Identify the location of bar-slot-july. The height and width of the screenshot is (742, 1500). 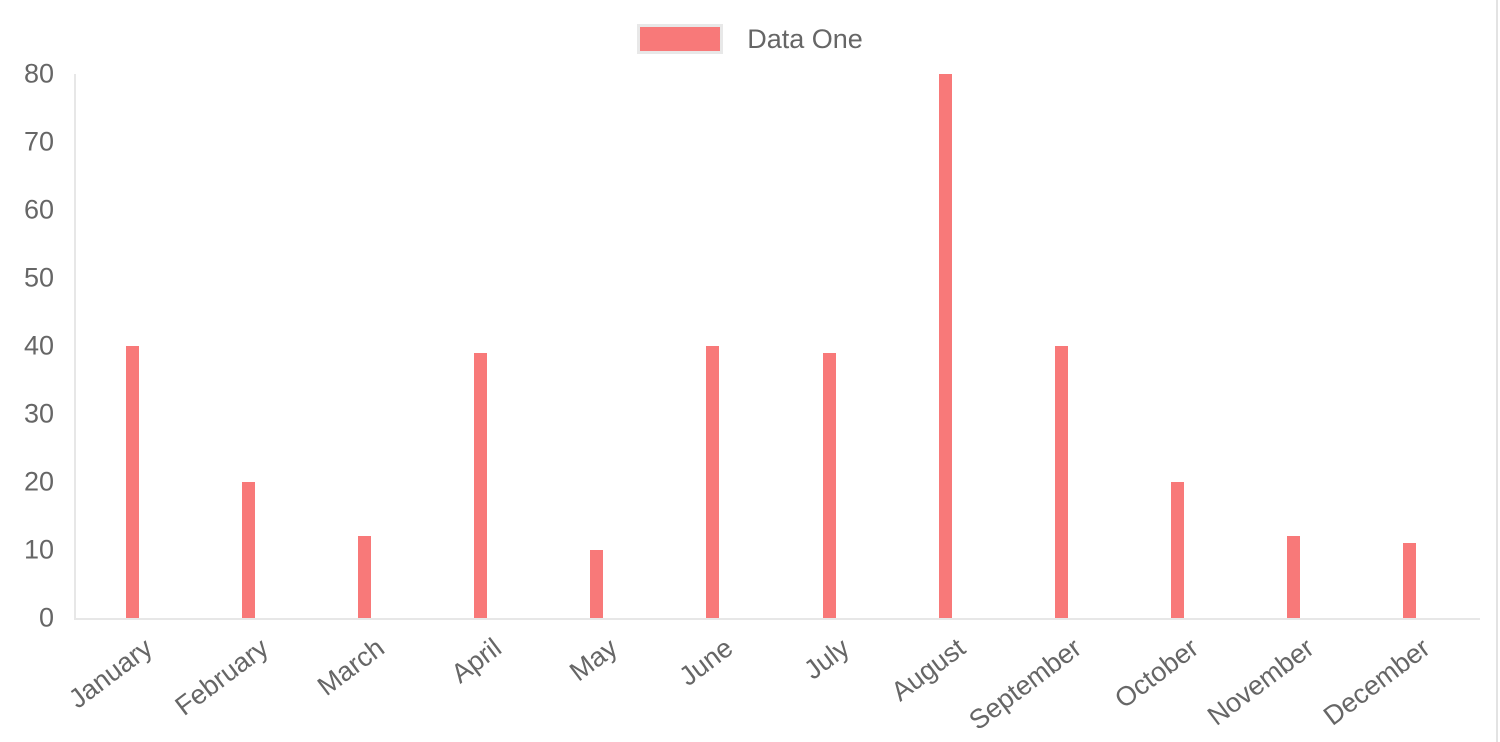
(829, 346).